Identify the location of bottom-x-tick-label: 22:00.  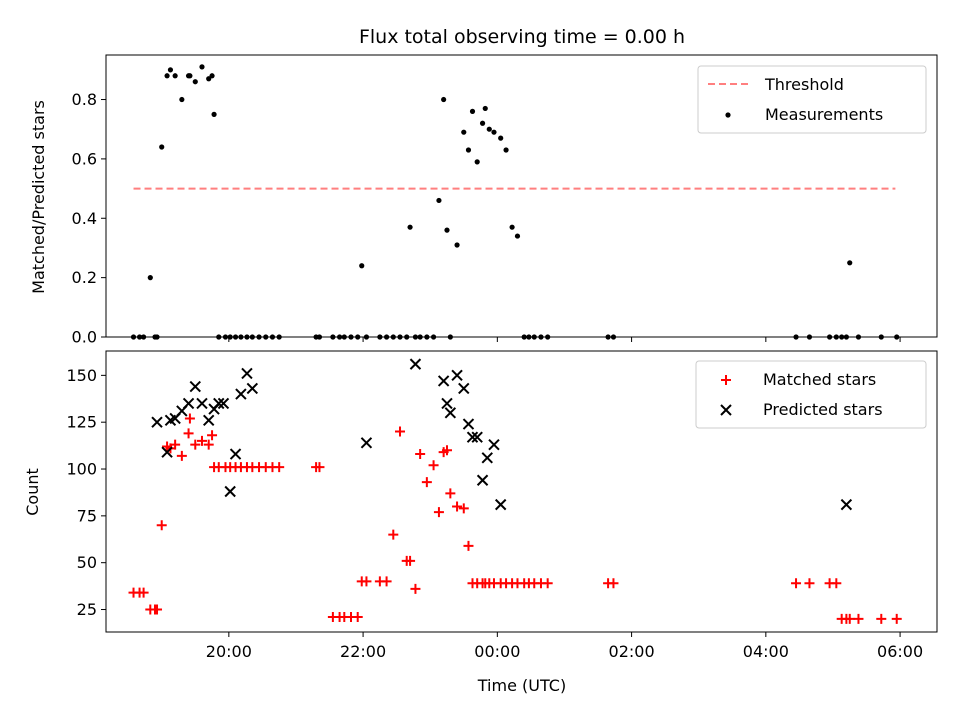
(363, 651).